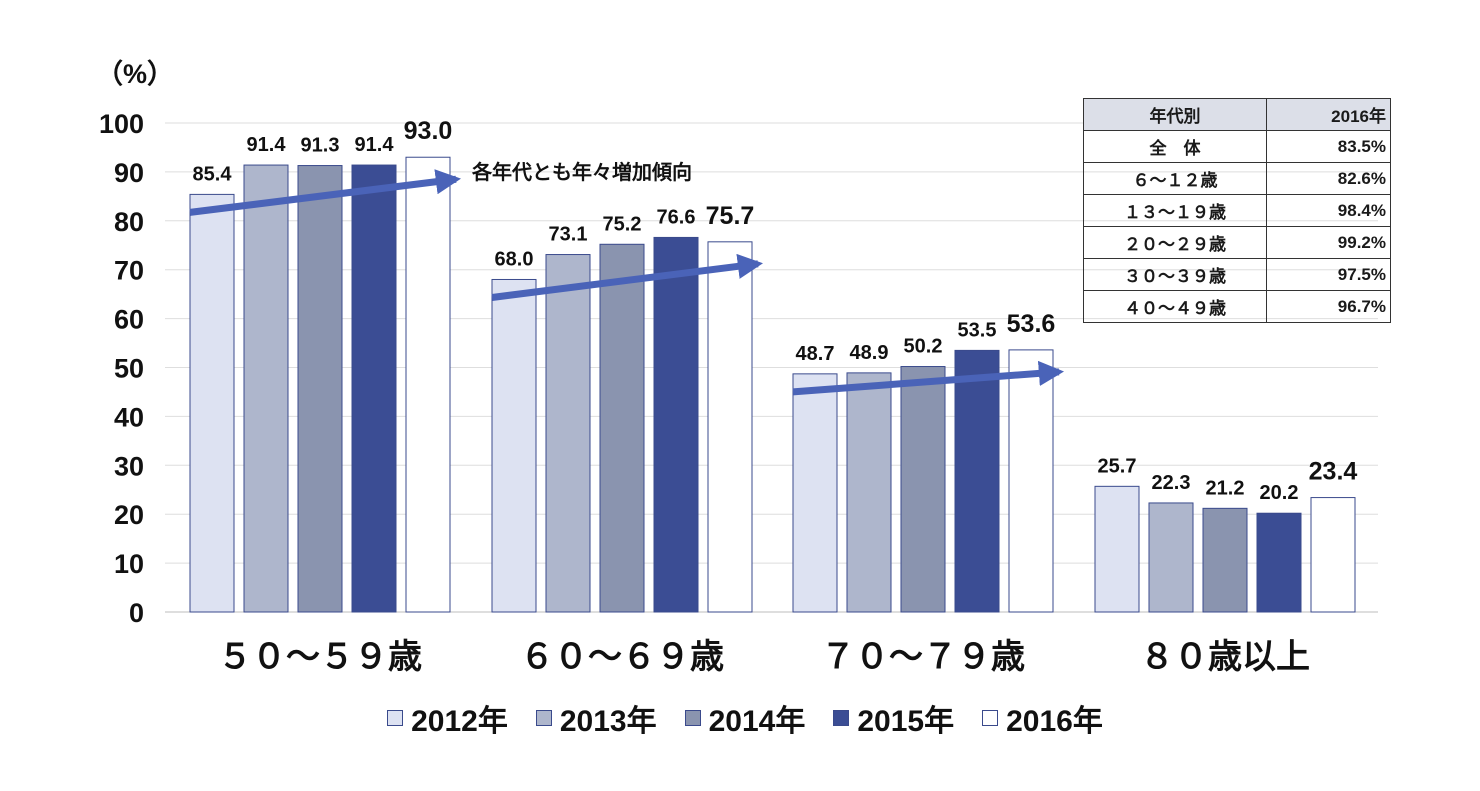  I want to click on legend-item-2015: 2015年, so click(893, 718).